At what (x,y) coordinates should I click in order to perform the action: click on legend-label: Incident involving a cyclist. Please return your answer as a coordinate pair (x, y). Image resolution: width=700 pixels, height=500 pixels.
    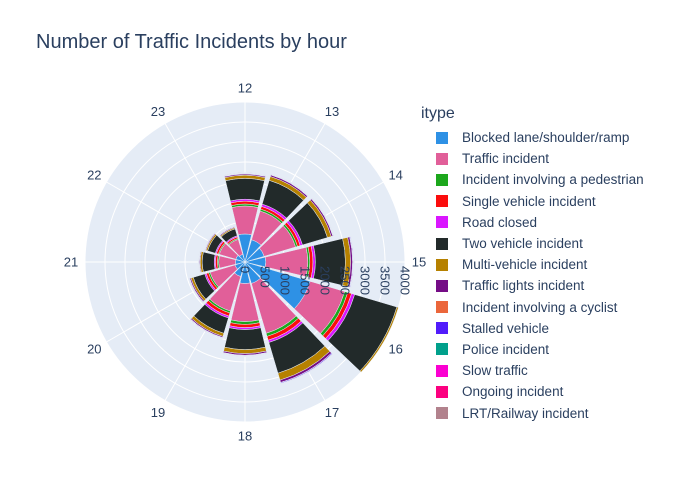
    Looking at the image, I should click on (540, 307).